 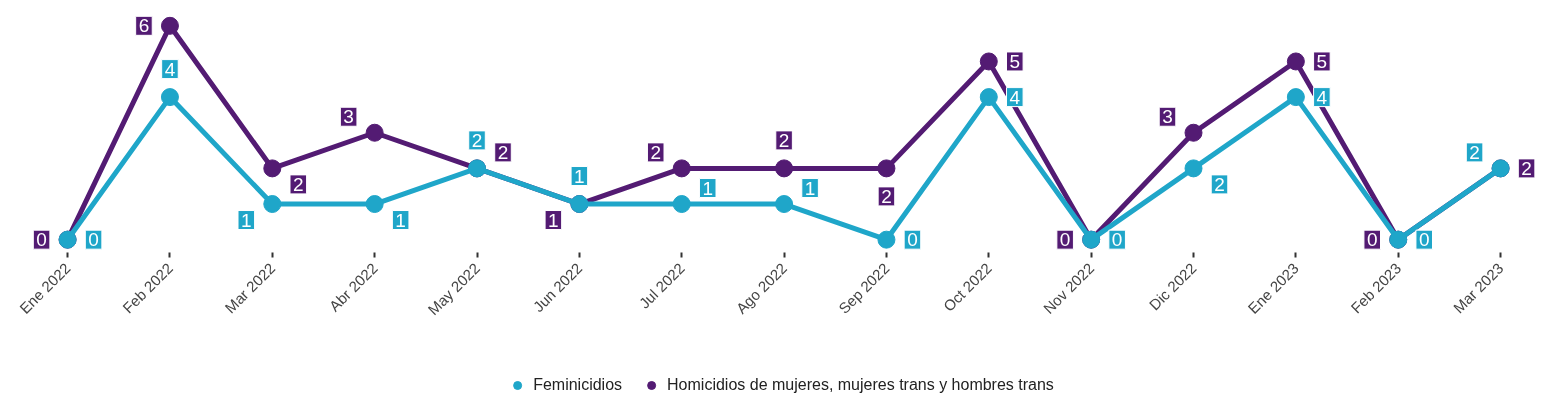 I want to click on data-label: 6, so click(x=144, y=26).